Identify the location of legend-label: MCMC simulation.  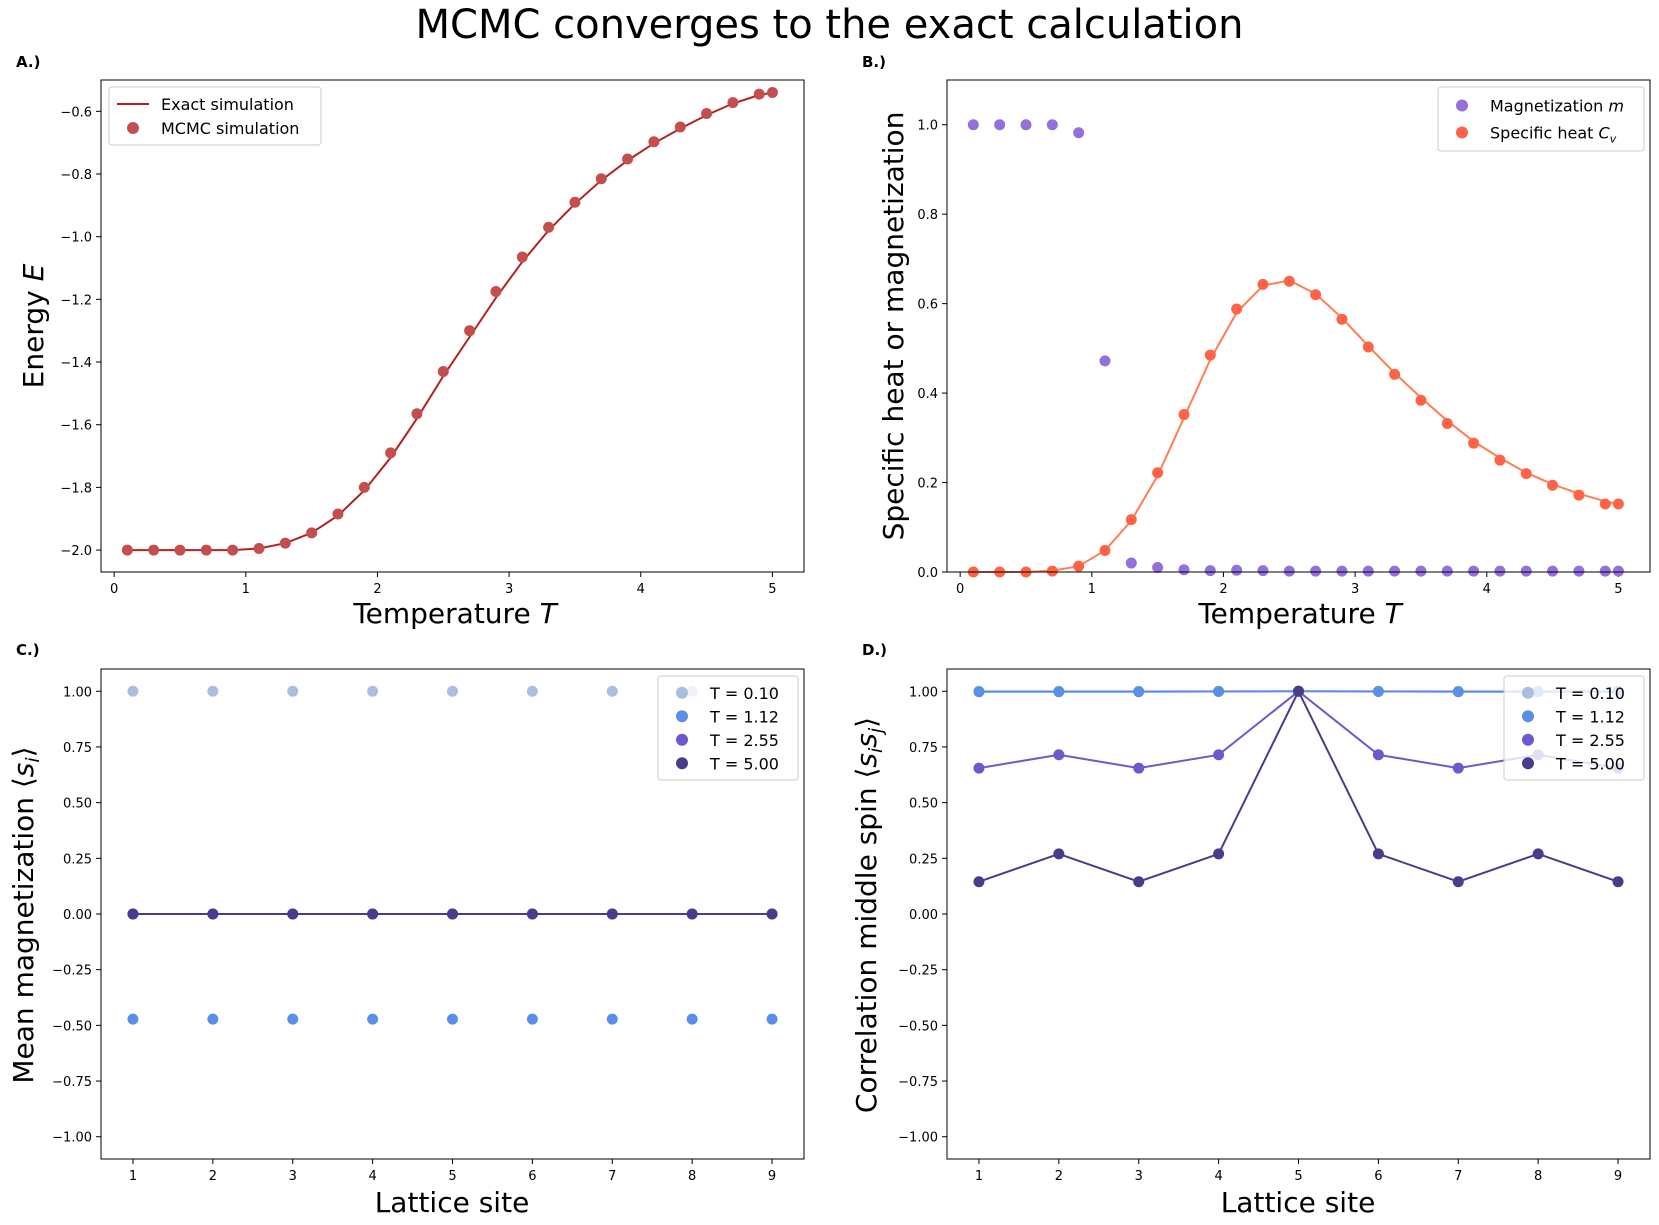
(230, 128).